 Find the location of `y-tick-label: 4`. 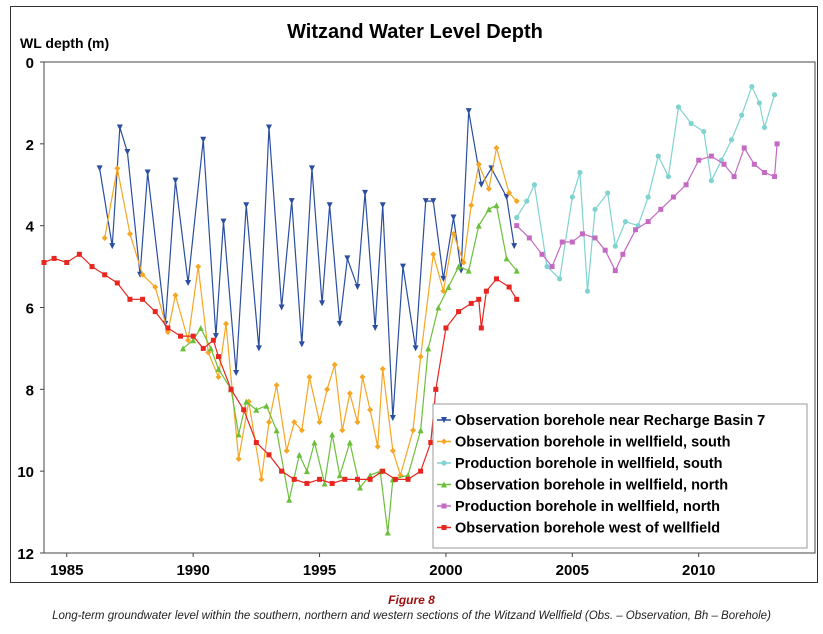

y-tick-label: 4 is located at coordinates (30, 227).